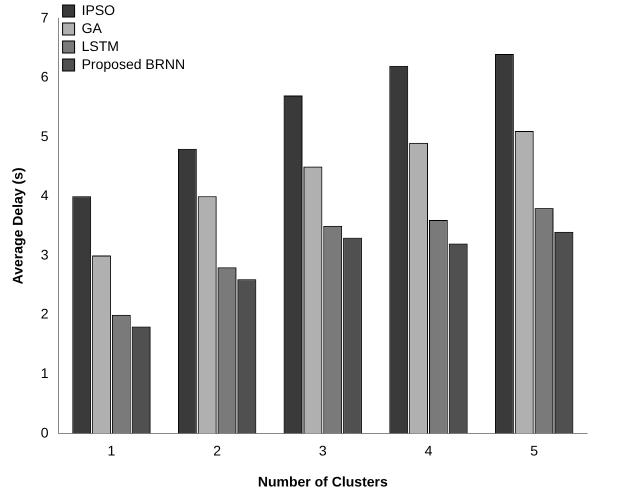 The height and width of the screenshot is (501, 617). Describe the element at coordinates (534, 450) in the screenshot. I see `x-tick-label: 5` at that location.